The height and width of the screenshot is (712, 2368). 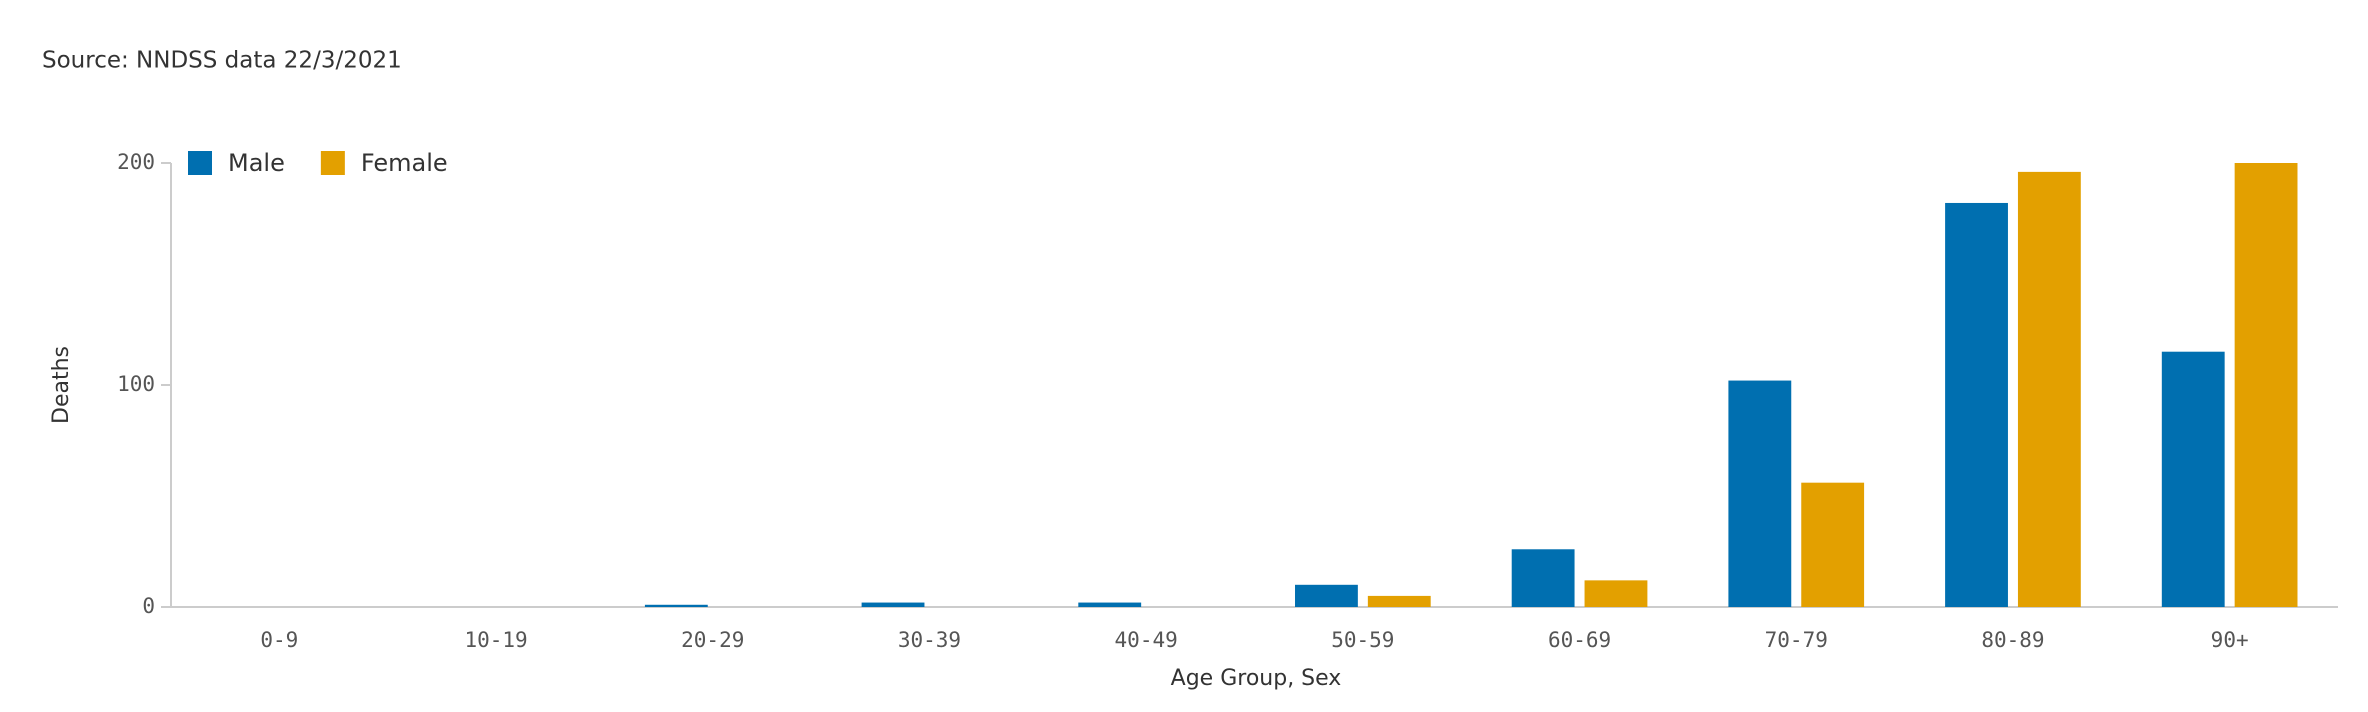 I want to click on x-tick-label: 30-39, so click(x=929, y=640).